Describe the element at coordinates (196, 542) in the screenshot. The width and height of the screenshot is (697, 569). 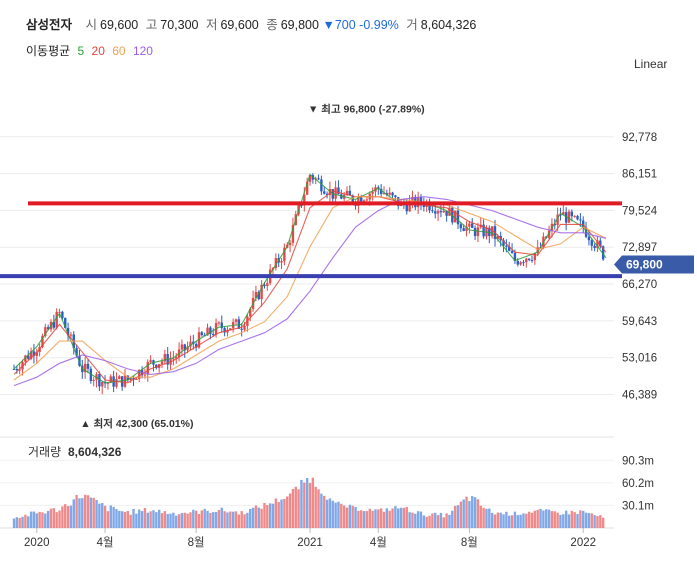
I see `time-tick-label: 8월` at that location.